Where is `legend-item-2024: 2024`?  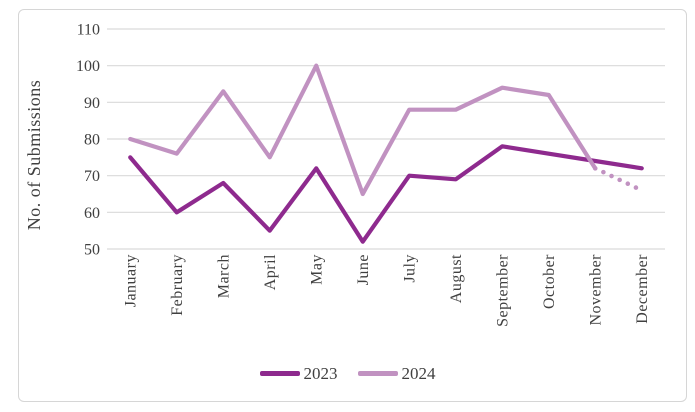
legend-item-2024: 2024 is located at coordinates (396, 373).